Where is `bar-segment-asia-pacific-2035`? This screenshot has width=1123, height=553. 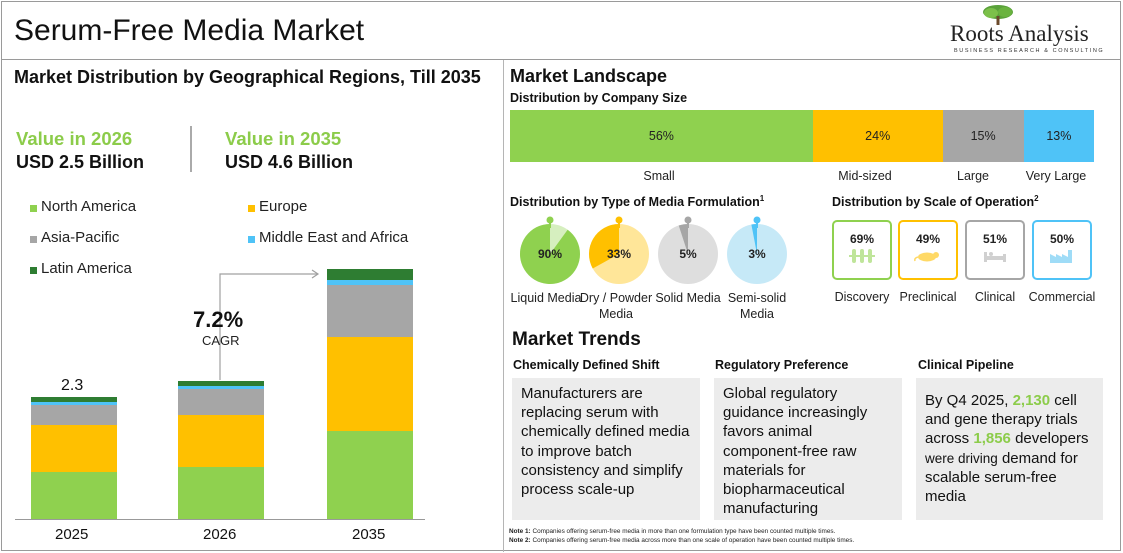 bar-segment-asia-pacific-2035 is located at coordinates (370, 311).